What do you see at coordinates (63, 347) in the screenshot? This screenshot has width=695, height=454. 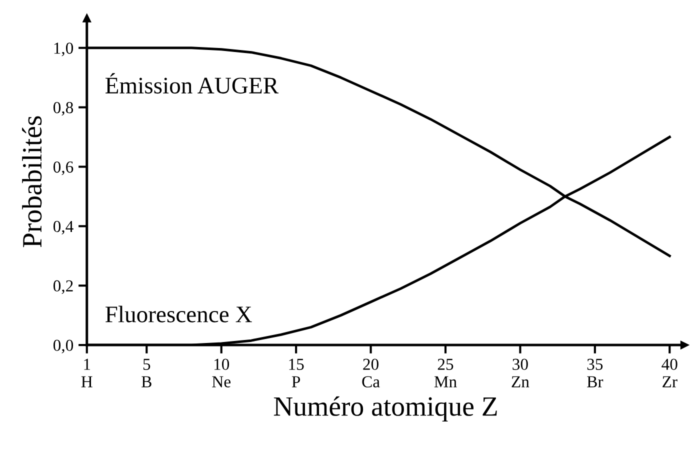 I see `y-tick-label: 0,0` at bounding box center [63, 347].